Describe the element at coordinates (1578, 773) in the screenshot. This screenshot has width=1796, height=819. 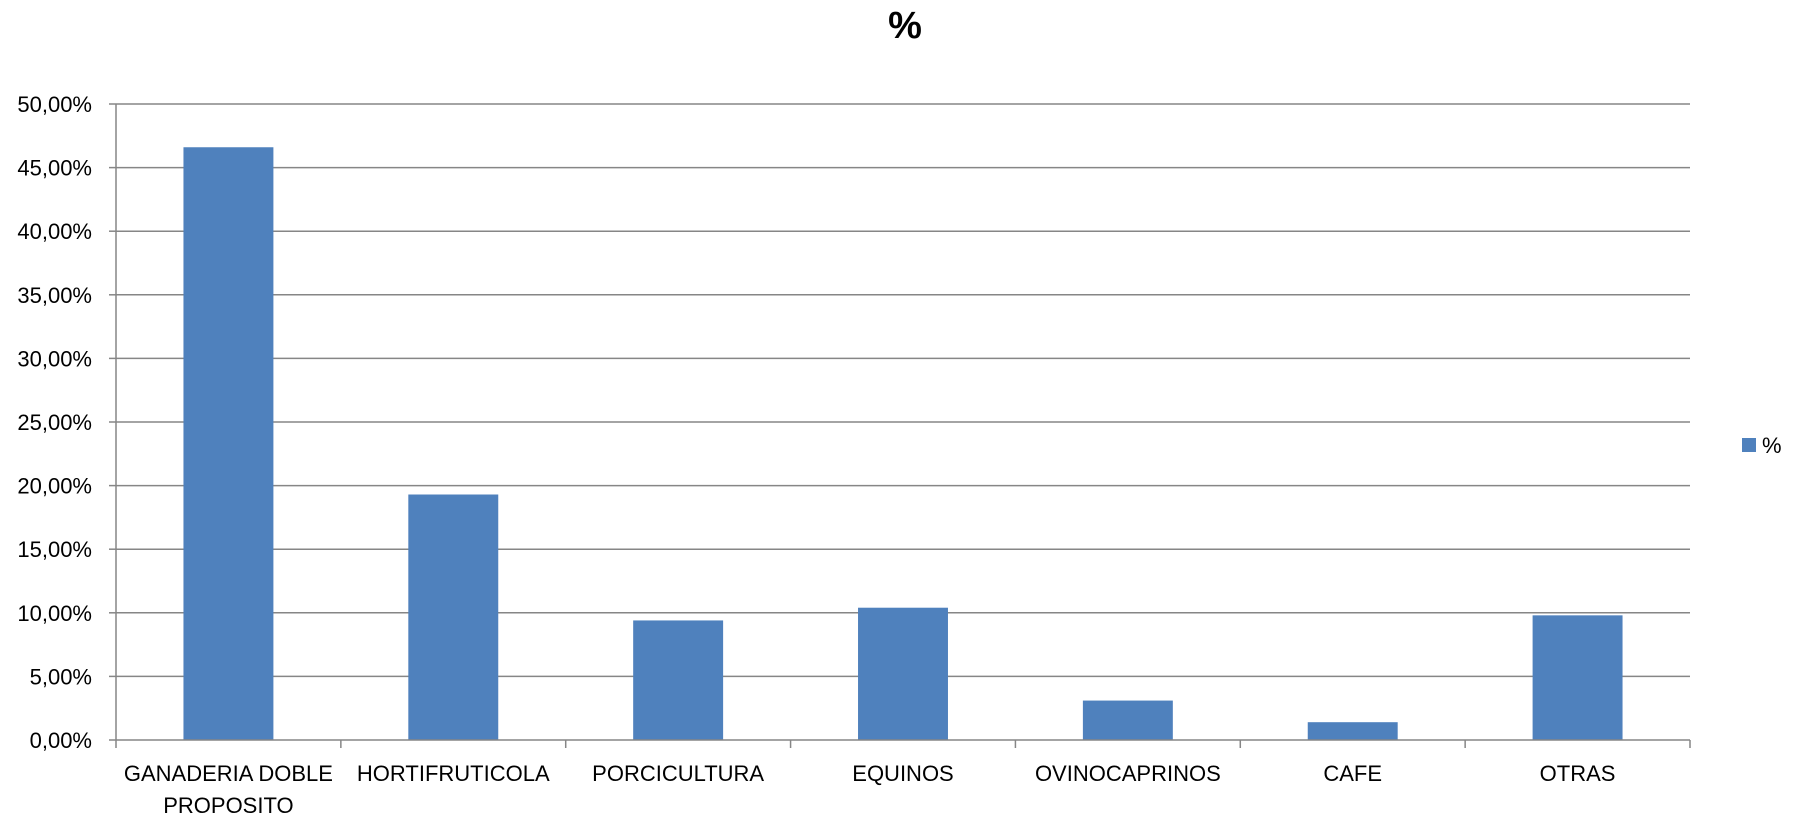
I see `x-category-label: OTRAS` at that location.